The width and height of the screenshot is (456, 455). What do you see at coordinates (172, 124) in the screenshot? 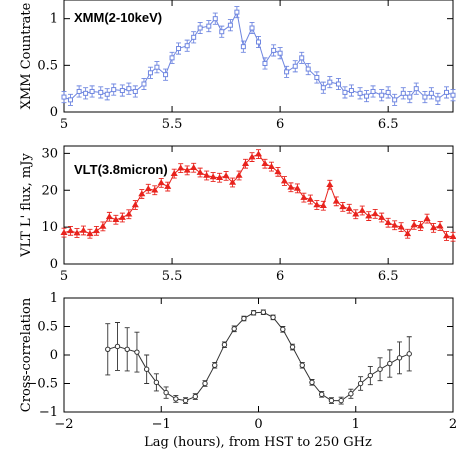
I see `x-tick-label: 5.5` at bounding box center [172, 124].